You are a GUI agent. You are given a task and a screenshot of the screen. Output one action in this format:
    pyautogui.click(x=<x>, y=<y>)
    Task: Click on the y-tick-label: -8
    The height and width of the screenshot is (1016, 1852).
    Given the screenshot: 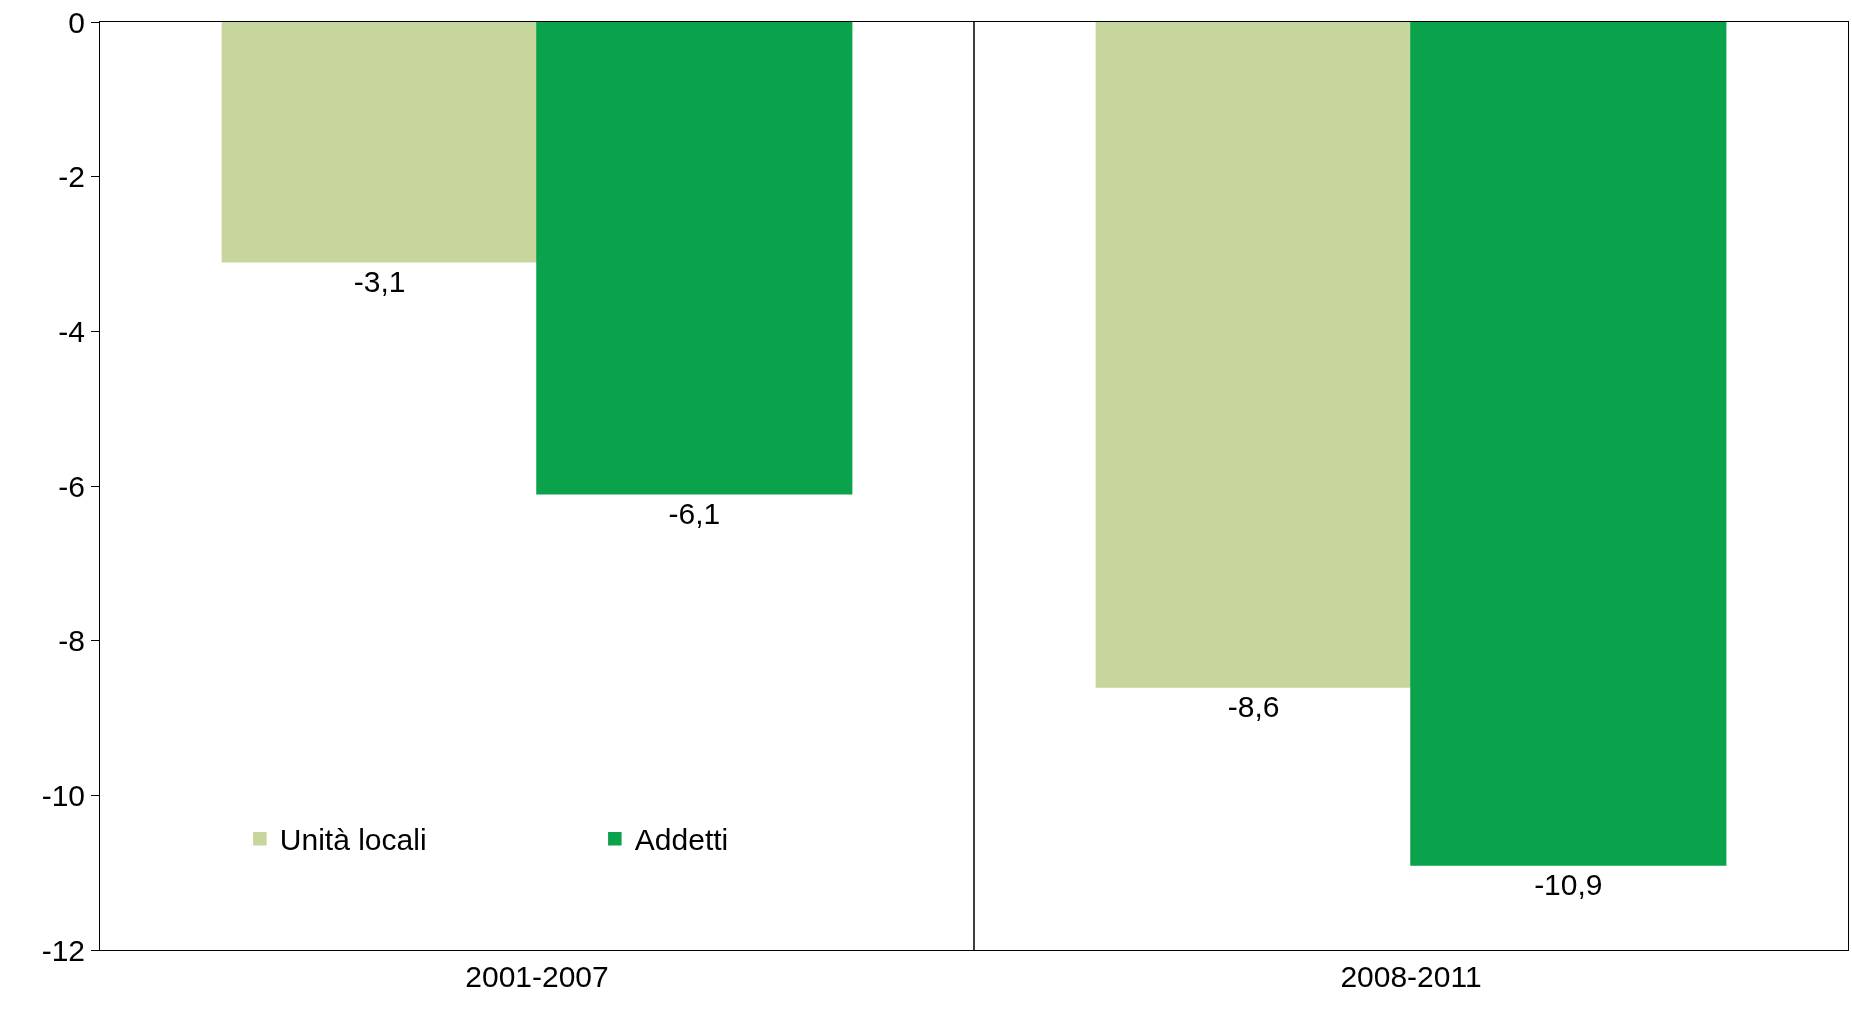 What is the action you would take?
    pyautogui.click(x=71, y=641)
    